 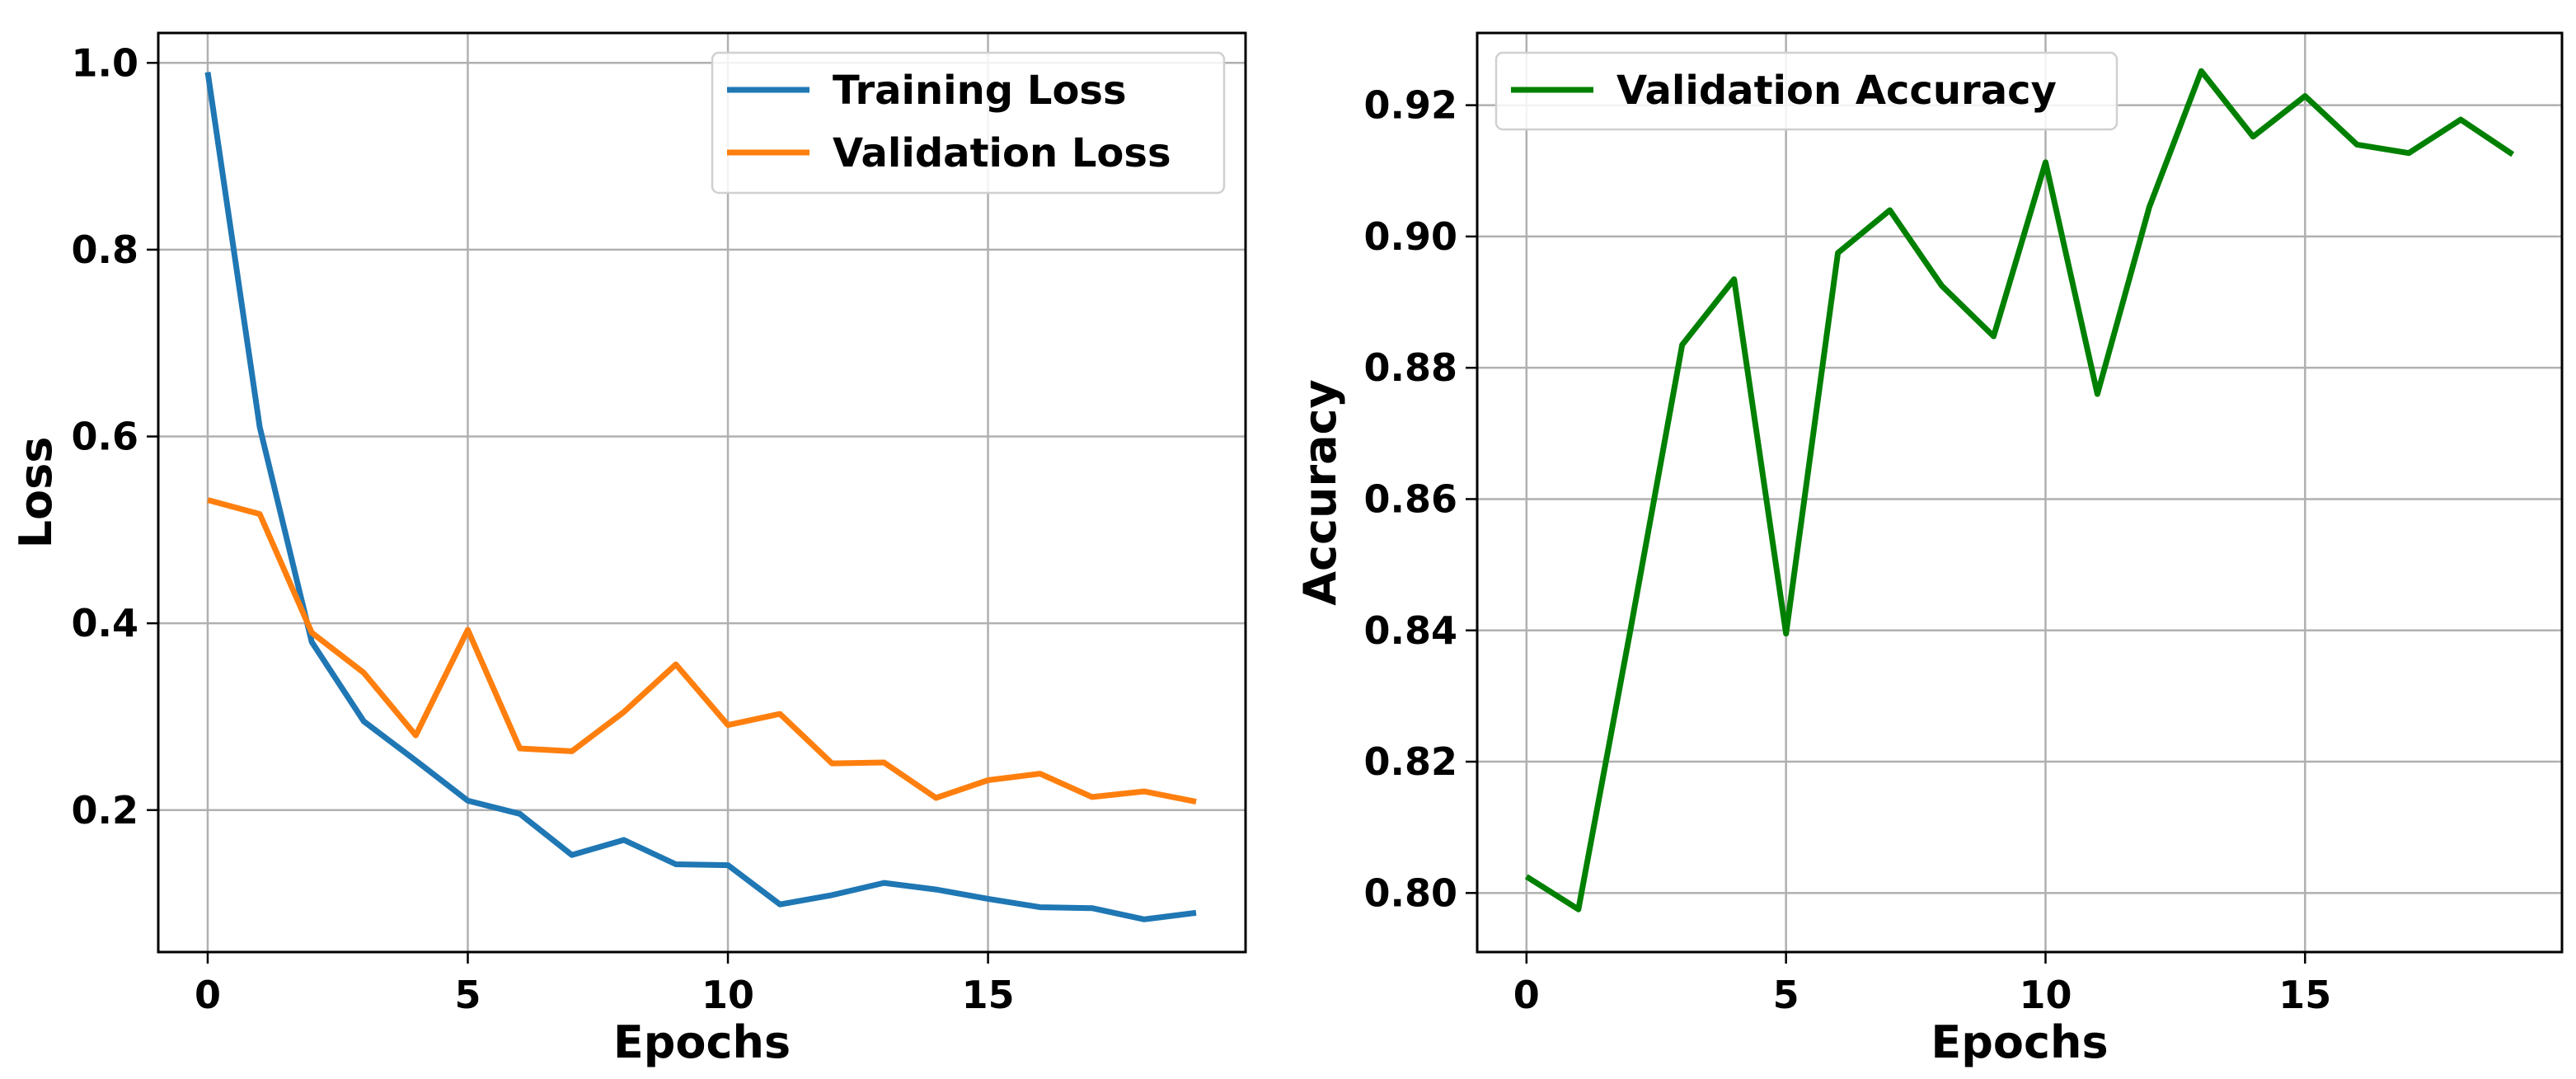 What do you see at coordinates (1837, 91) in the screenshot?
I see `validation-accuracy-legend-label: Validation Accuracy` at bounding box center [1837, 91].